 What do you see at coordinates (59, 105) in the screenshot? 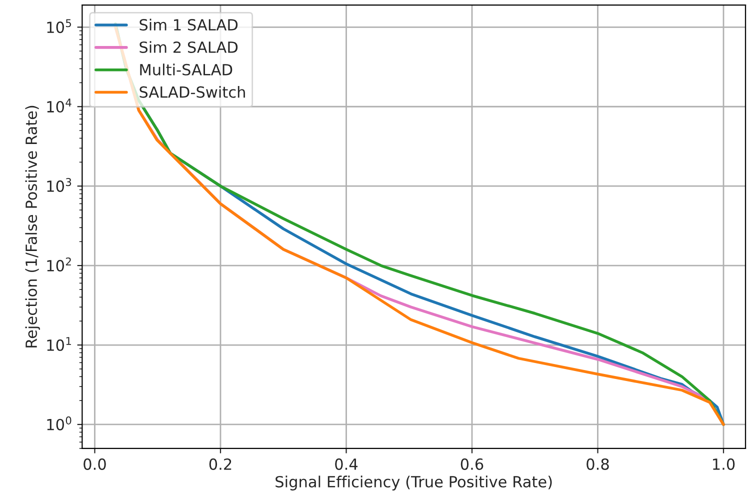
I see `y-tick-label: 10$^{4}$` at bounding box center [59, 105].